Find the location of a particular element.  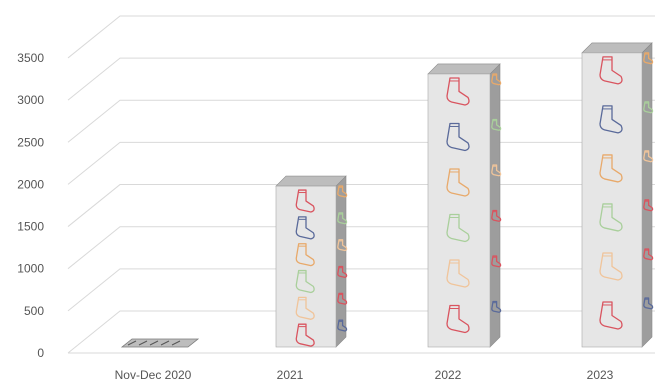

x-category-label: 2023 is located at coordinates (600, 375).